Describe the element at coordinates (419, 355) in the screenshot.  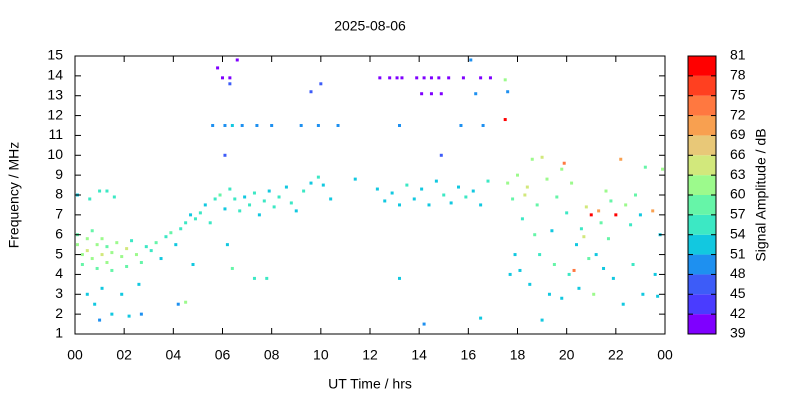
I see `x-tick-label: 14` at that location.